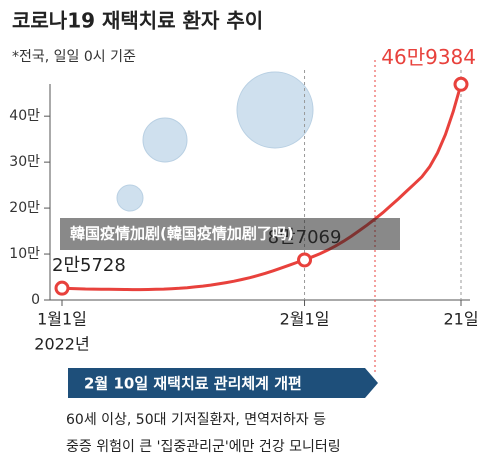  What do you see at coordinates (24, 162) in the screenshot?
I see `y-tick-label: 30만` at bounding box center [24, 162].